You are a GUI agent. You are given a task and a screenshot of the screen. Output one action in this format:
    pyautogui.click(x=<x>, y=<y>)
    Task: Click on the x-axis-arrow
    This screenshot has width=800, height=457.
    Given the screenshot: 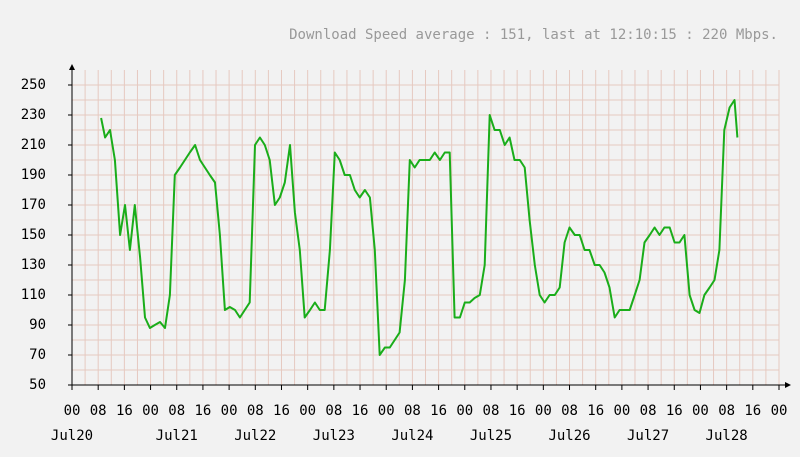 What is the action you would take?
    pyautogui.click(x=788, y=385)
    